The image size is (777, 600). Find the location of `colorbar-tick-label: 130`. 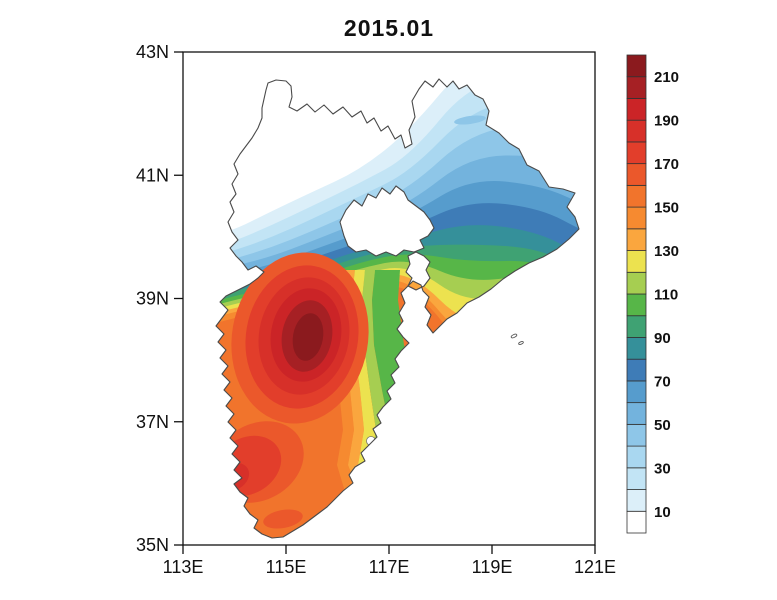

colorbar-tick-label: 130 is located at coordinates (666, 251).